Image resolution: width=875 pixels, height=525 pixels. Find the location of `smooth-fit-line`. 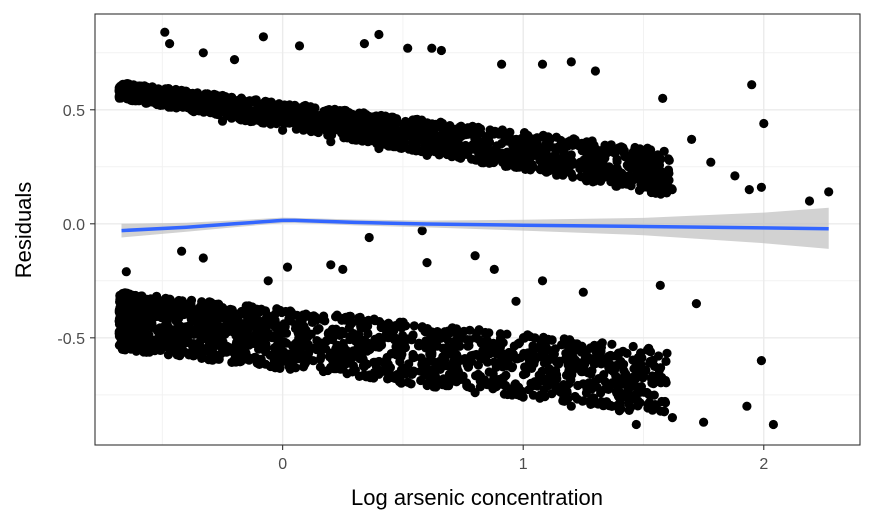

smooth-fit-line is located at coordinates (475, 225).